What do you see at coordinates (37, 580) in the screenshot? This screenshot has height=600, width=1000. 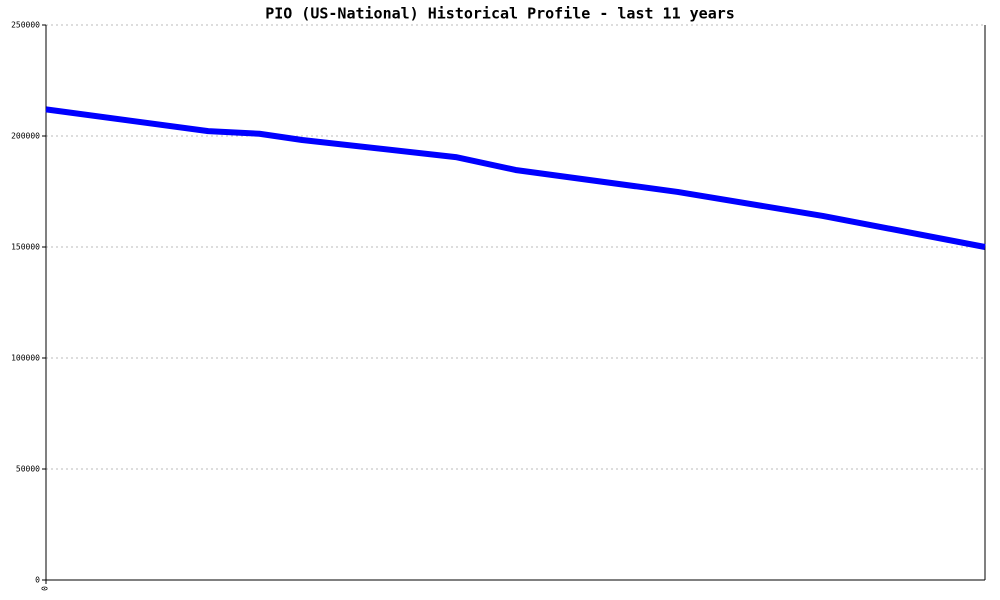 I see `y-tick-label: 0` at bounding box center [37, 580].